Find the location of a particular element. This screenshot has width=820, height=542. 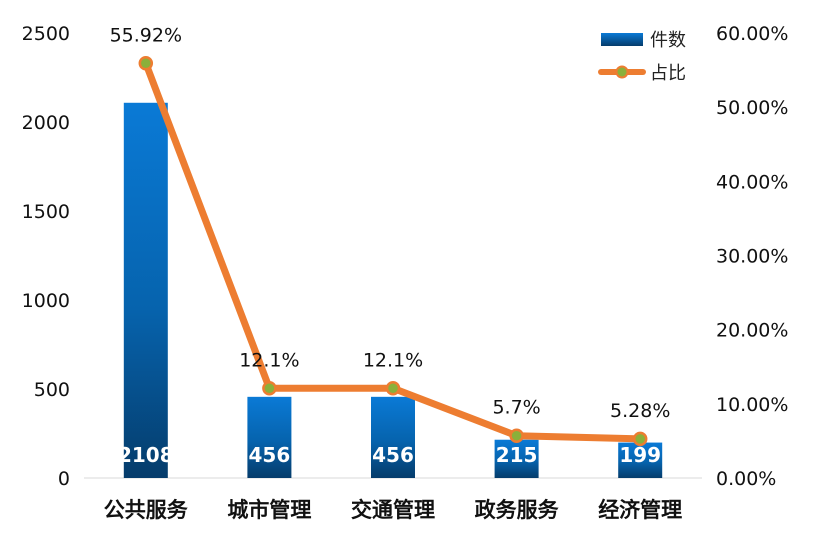

right-tick-label: 60.00% is located at coordinates (752, 34).